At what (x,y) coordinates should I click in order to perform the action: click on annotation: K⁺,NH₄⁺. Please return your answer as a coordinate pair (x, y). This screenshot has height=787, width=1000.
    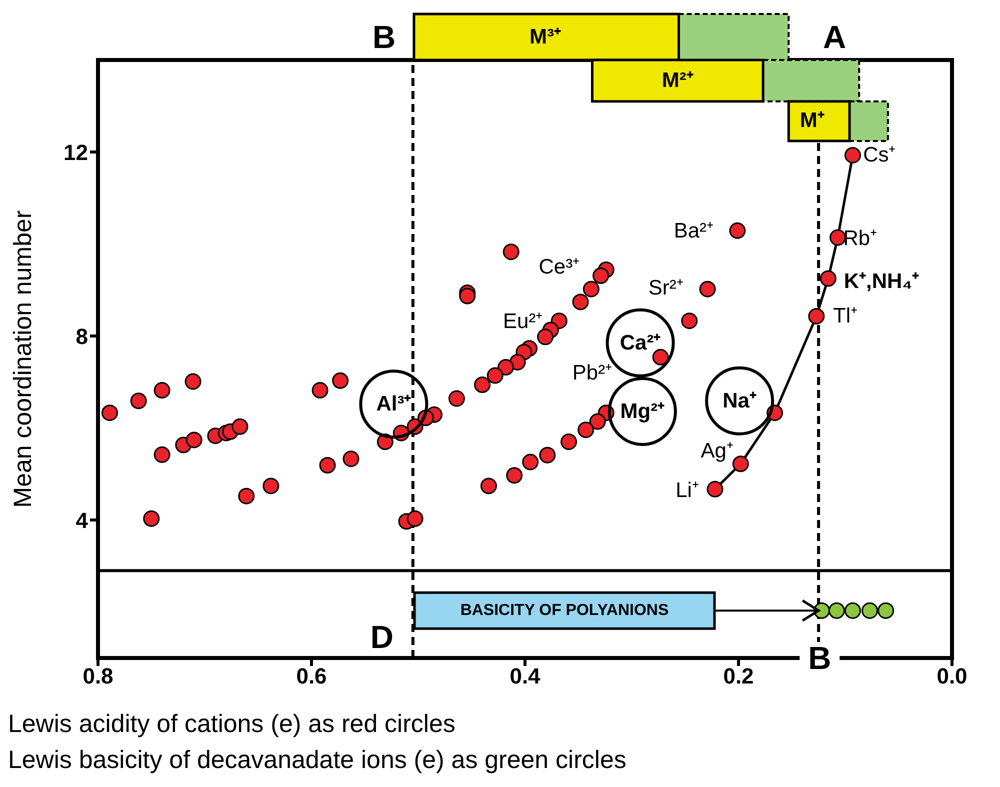
    Looking at the image, I should click on (882, 281).